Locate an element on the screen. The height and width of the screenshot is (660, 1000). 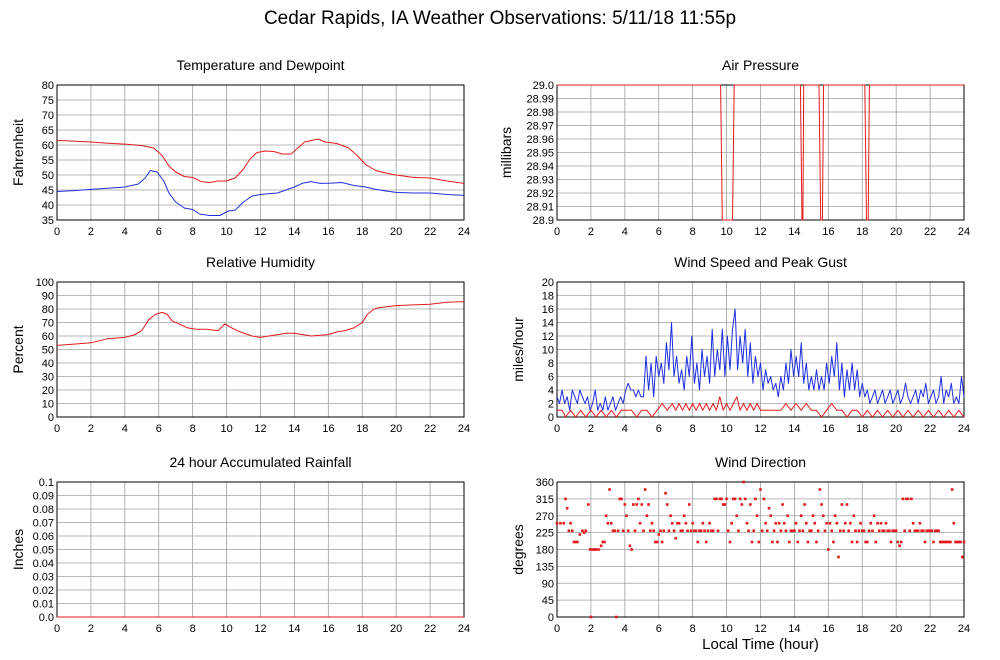
y-tick-label: 0 is located at coordinates (551, 618).